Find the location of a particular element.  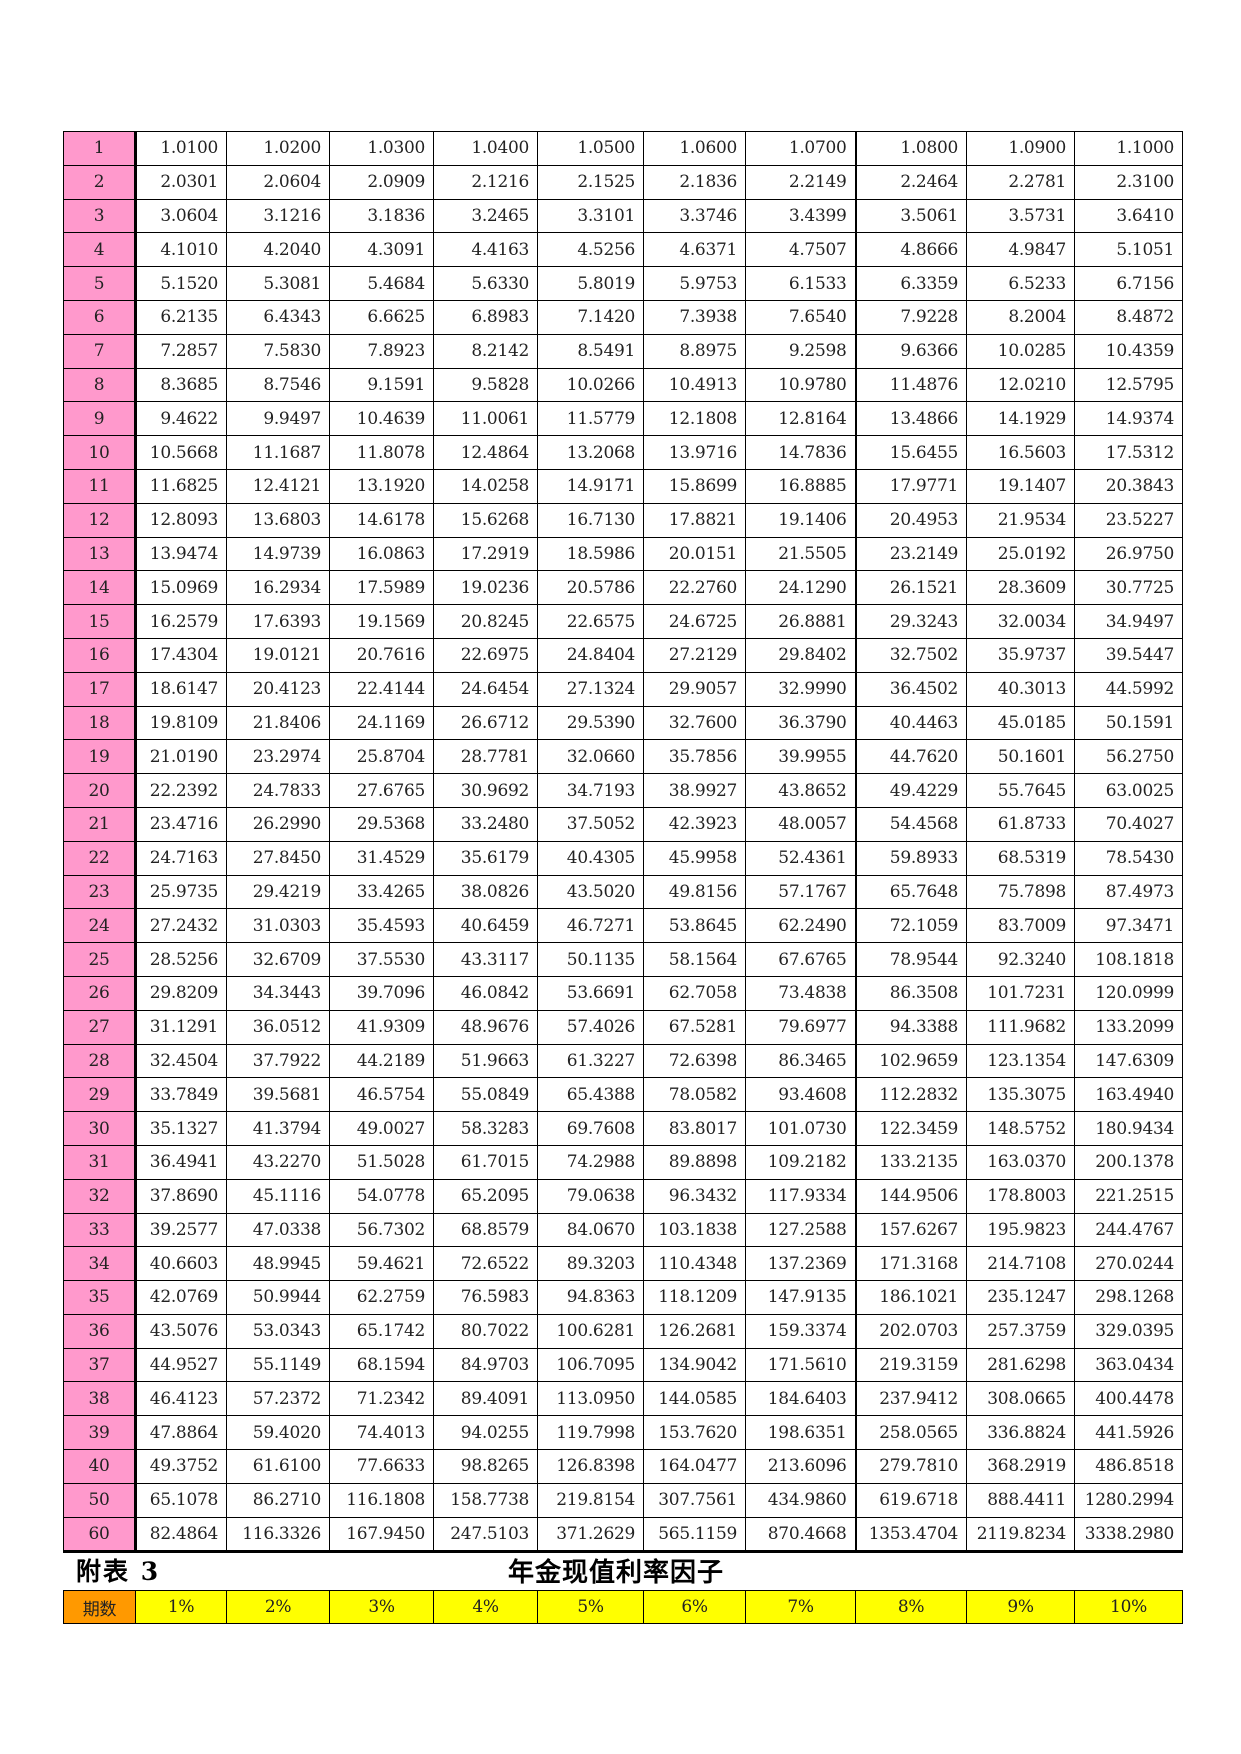

section-title: 年金现值利率因子 is located at coordinates (616, 1573).